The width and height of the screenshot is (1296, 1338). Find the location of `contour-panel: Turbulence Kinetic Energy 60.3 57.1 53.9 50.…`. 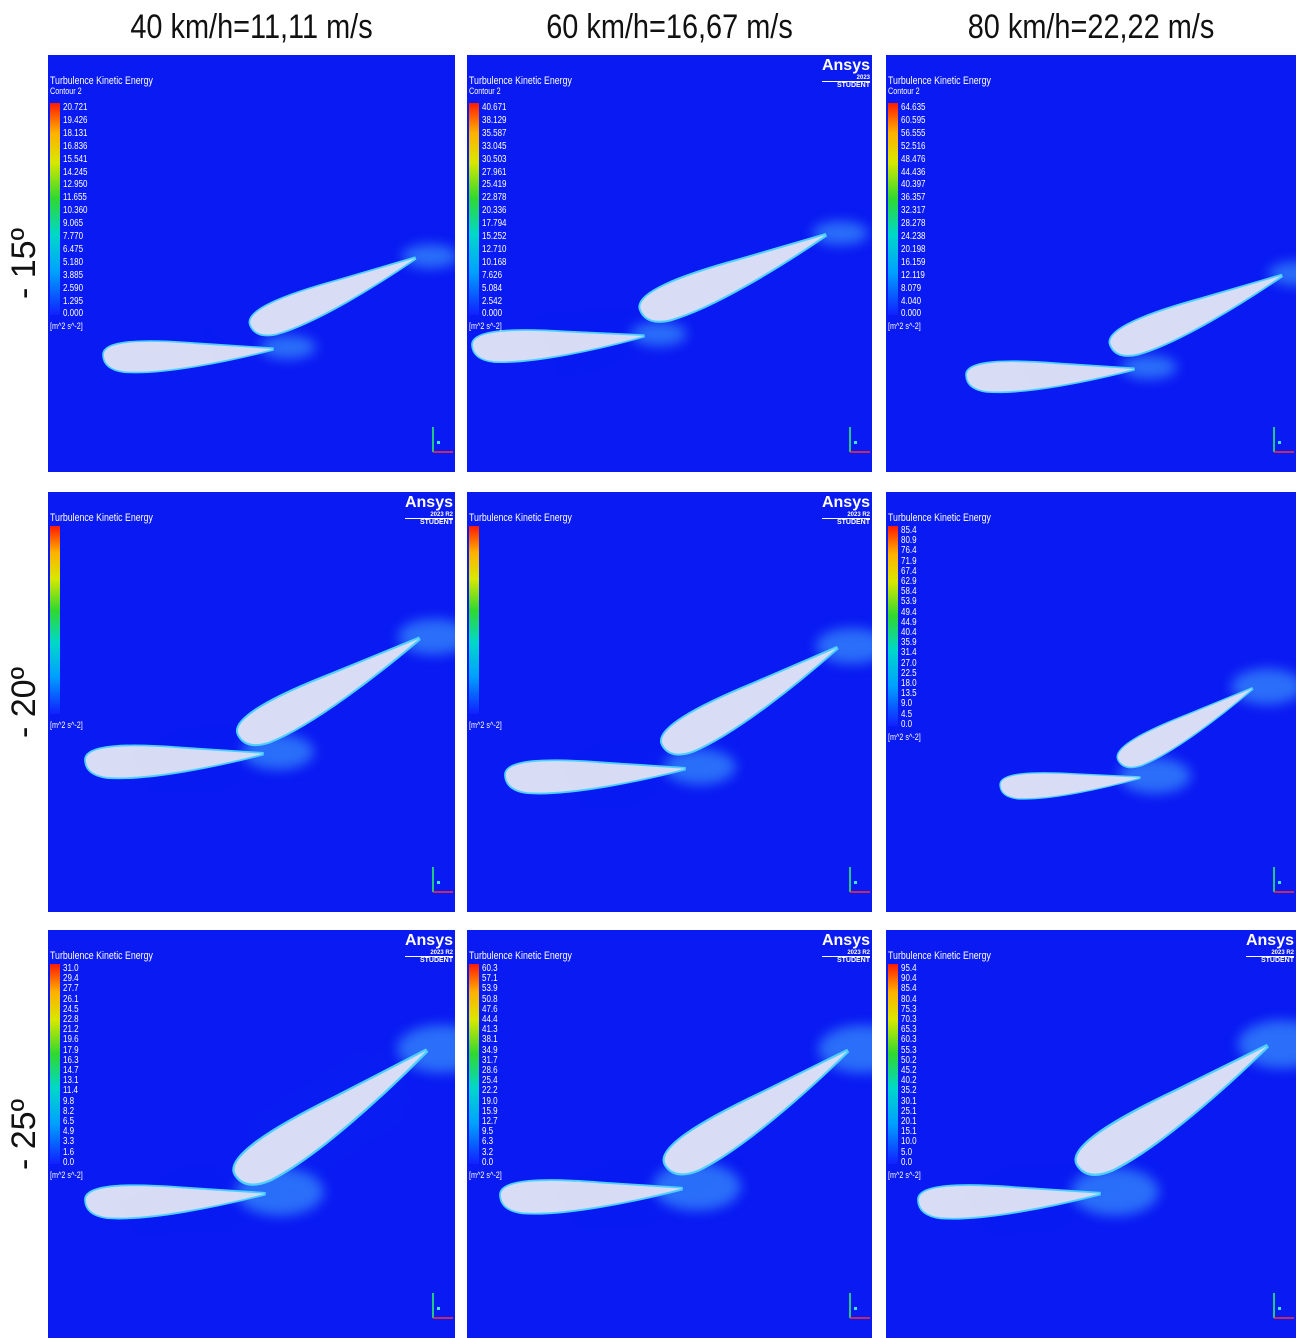

contour-panel: Turbulence Kinetic Energy 60.3 57.1 53.9 50.… is located at coordinates (669, 1134).